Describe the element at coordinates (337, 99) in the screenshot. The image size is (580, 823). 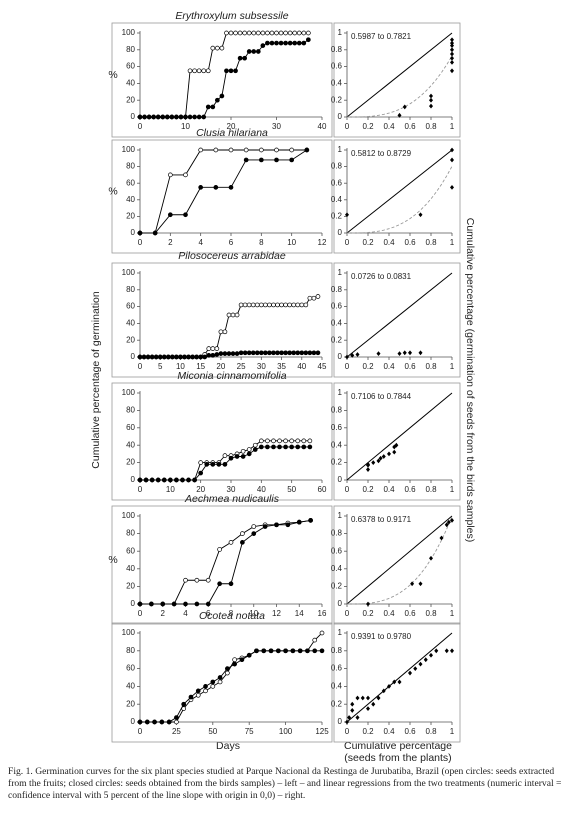
I see `y-tick-label: 0.2` at that location.